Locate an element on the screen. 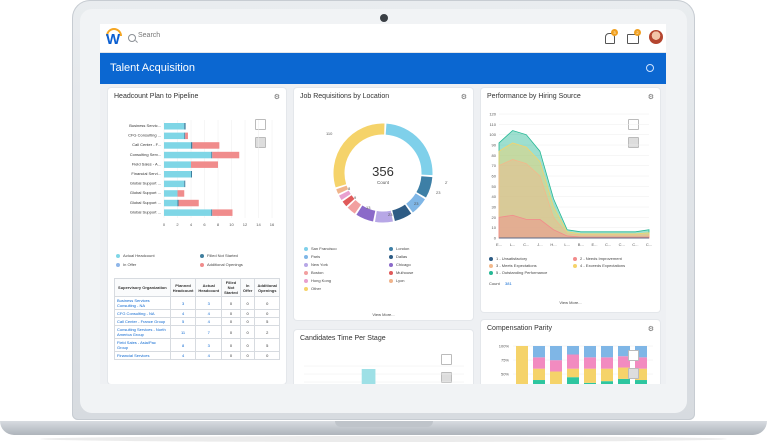  y-tick-label: 75% is located at coordinates (505, 360).